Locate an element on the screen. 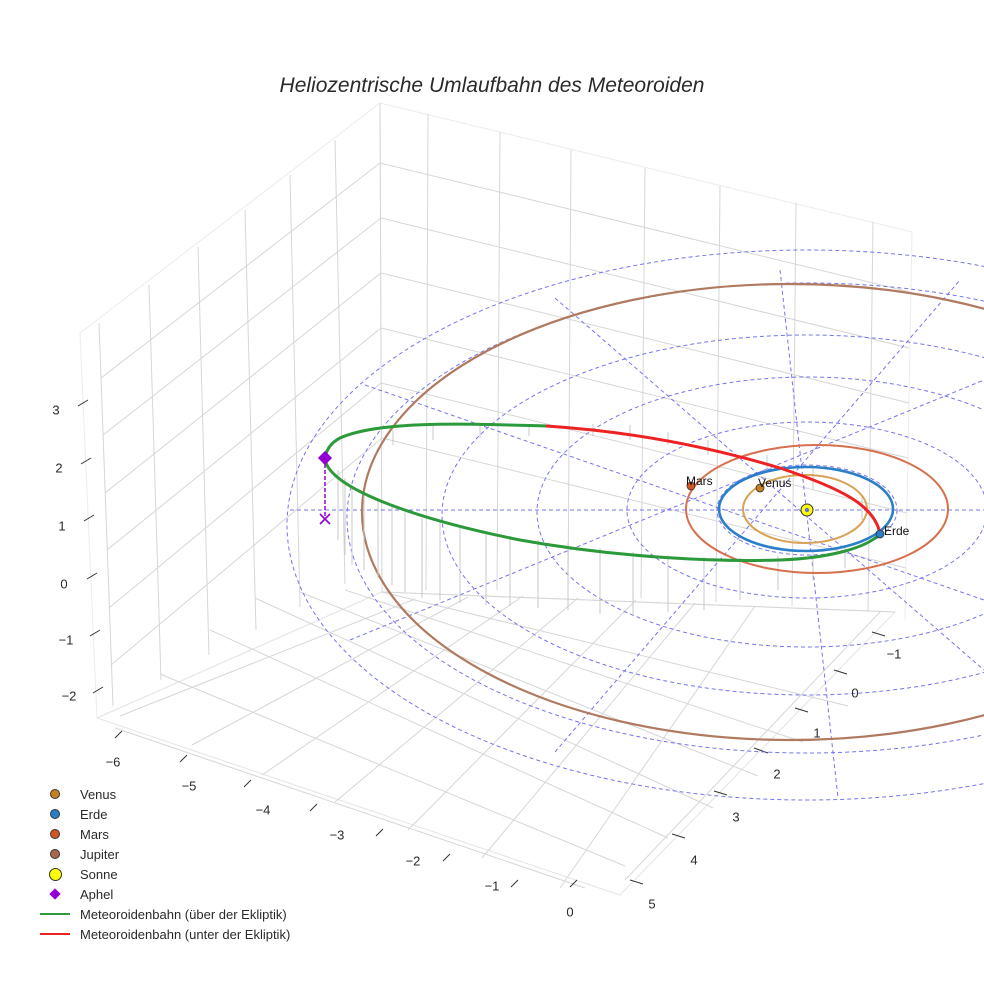 Image resolution: width=984 pixels, height=984 pixels. legend-label: Venus is located at coordinates (98, 794).